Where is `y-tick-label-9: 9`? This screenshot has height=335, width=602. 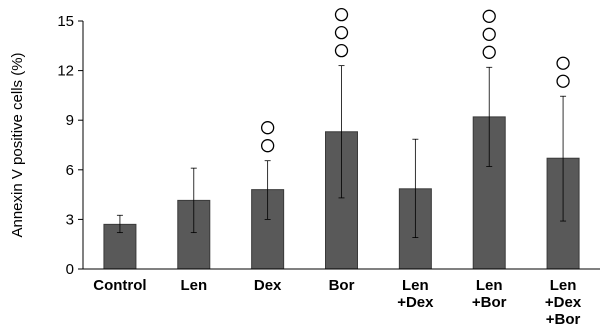 y-tick-label-9: 9 is located at coordinates (70, 120).